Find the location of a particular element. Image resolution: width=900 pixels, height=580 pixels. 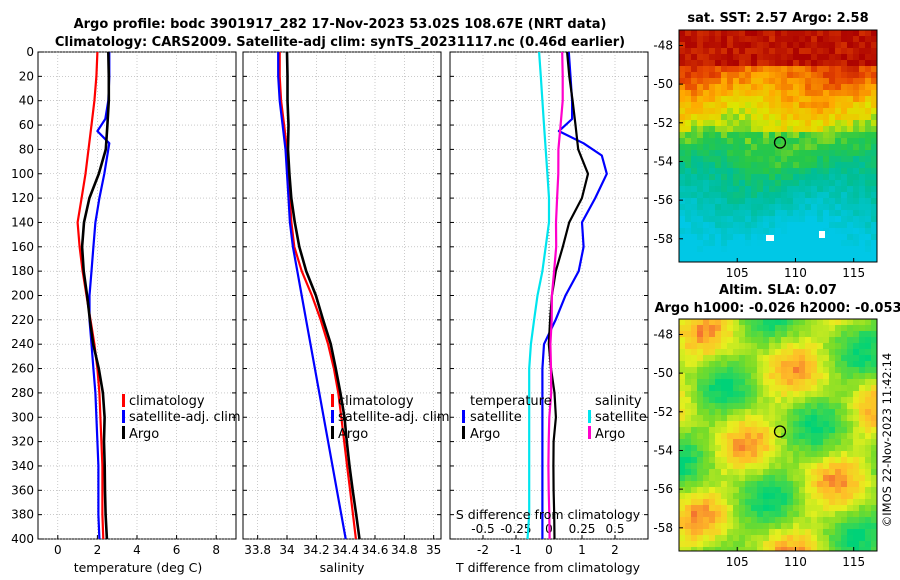

top-x-tick-label: -0.5 is located at coordinates (482, 529).